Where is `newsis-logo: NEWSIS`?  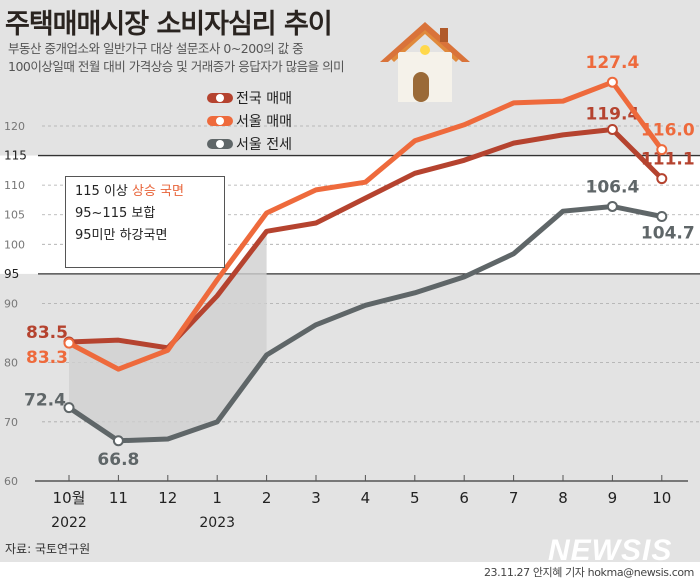 newsis-logo: NEWSIS is located at coordinates (610, 550).